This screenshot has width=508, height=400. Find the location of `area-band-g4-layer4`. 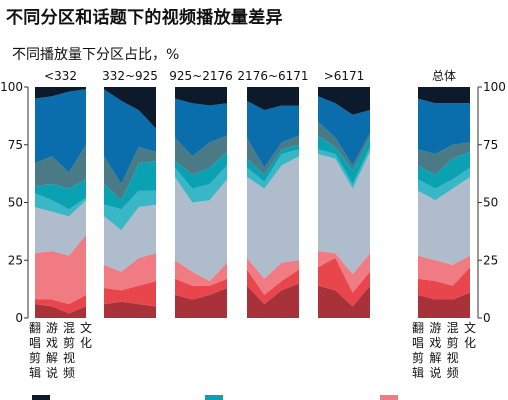

area-band-g4-layer4 is located at coordinates (344, 168).